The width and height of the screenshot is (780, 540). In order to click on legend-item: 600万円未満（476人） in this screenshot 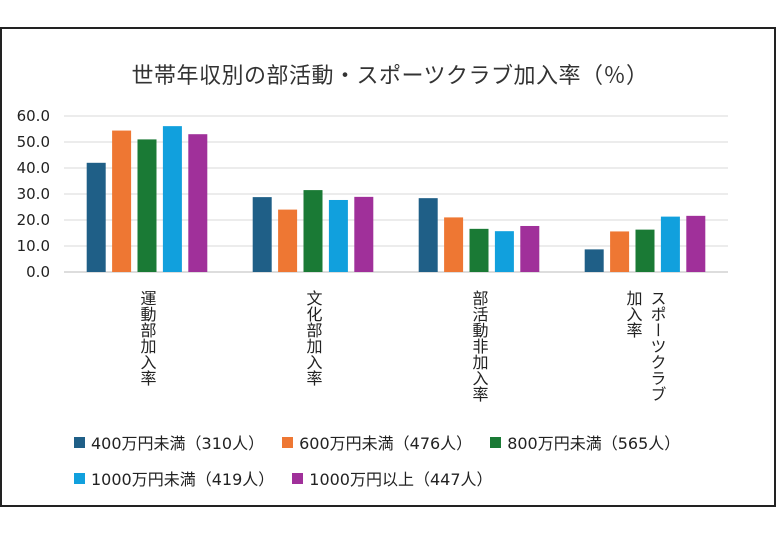, I will do `click(377, 442)`.